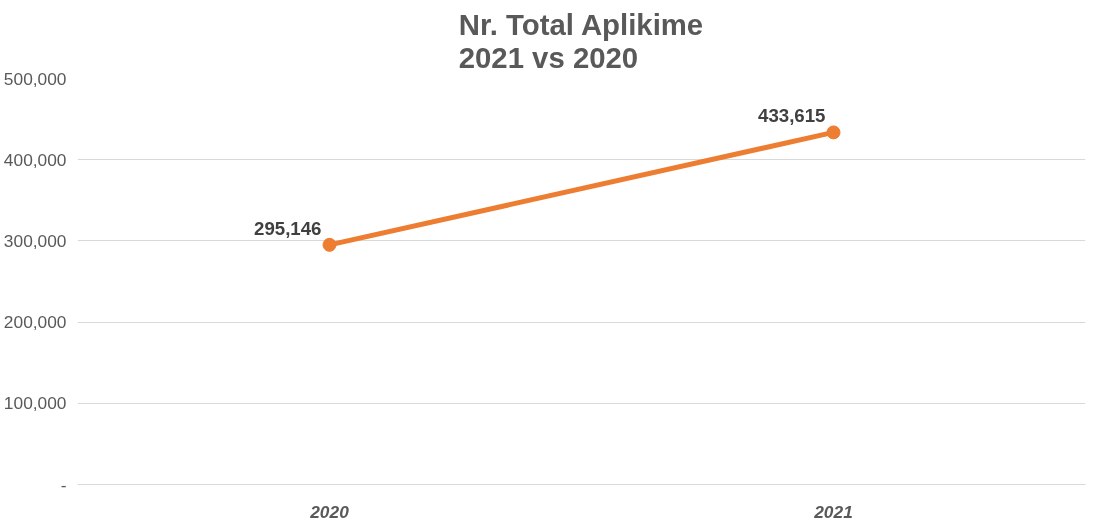 The image size is (1103, 523). I want to click on x-tick-label: 2021, so click(833, 511).